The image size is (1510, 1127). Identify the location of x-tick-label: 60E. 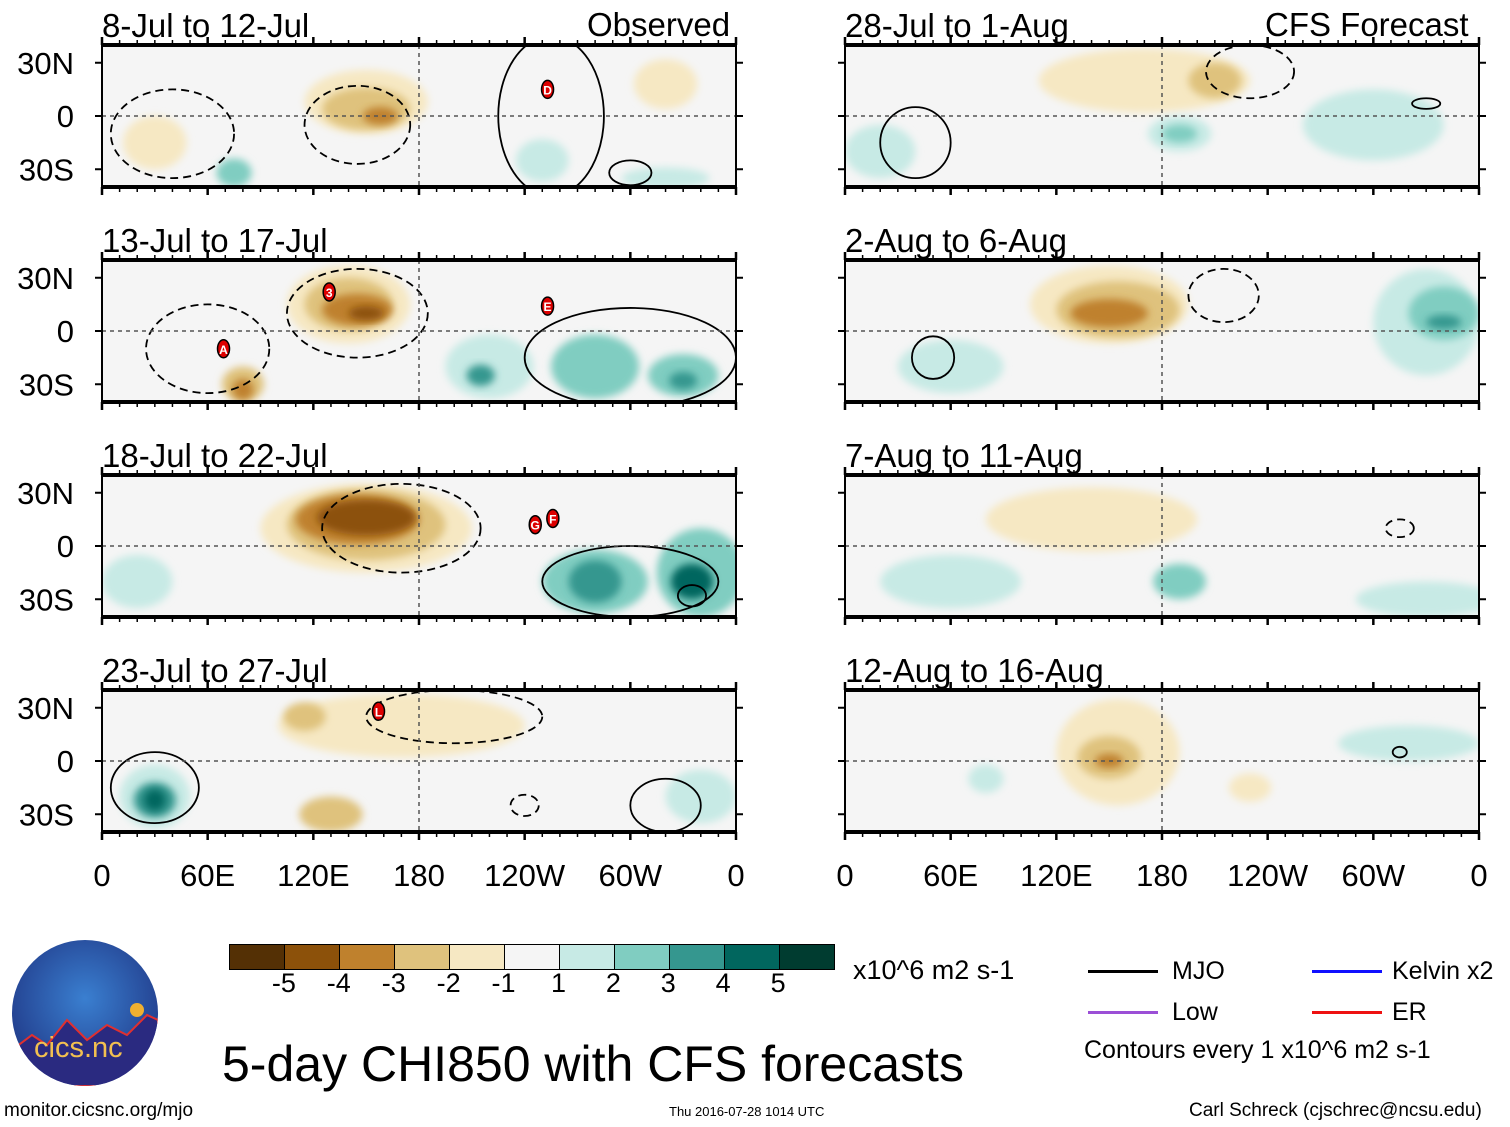
(207, 875).